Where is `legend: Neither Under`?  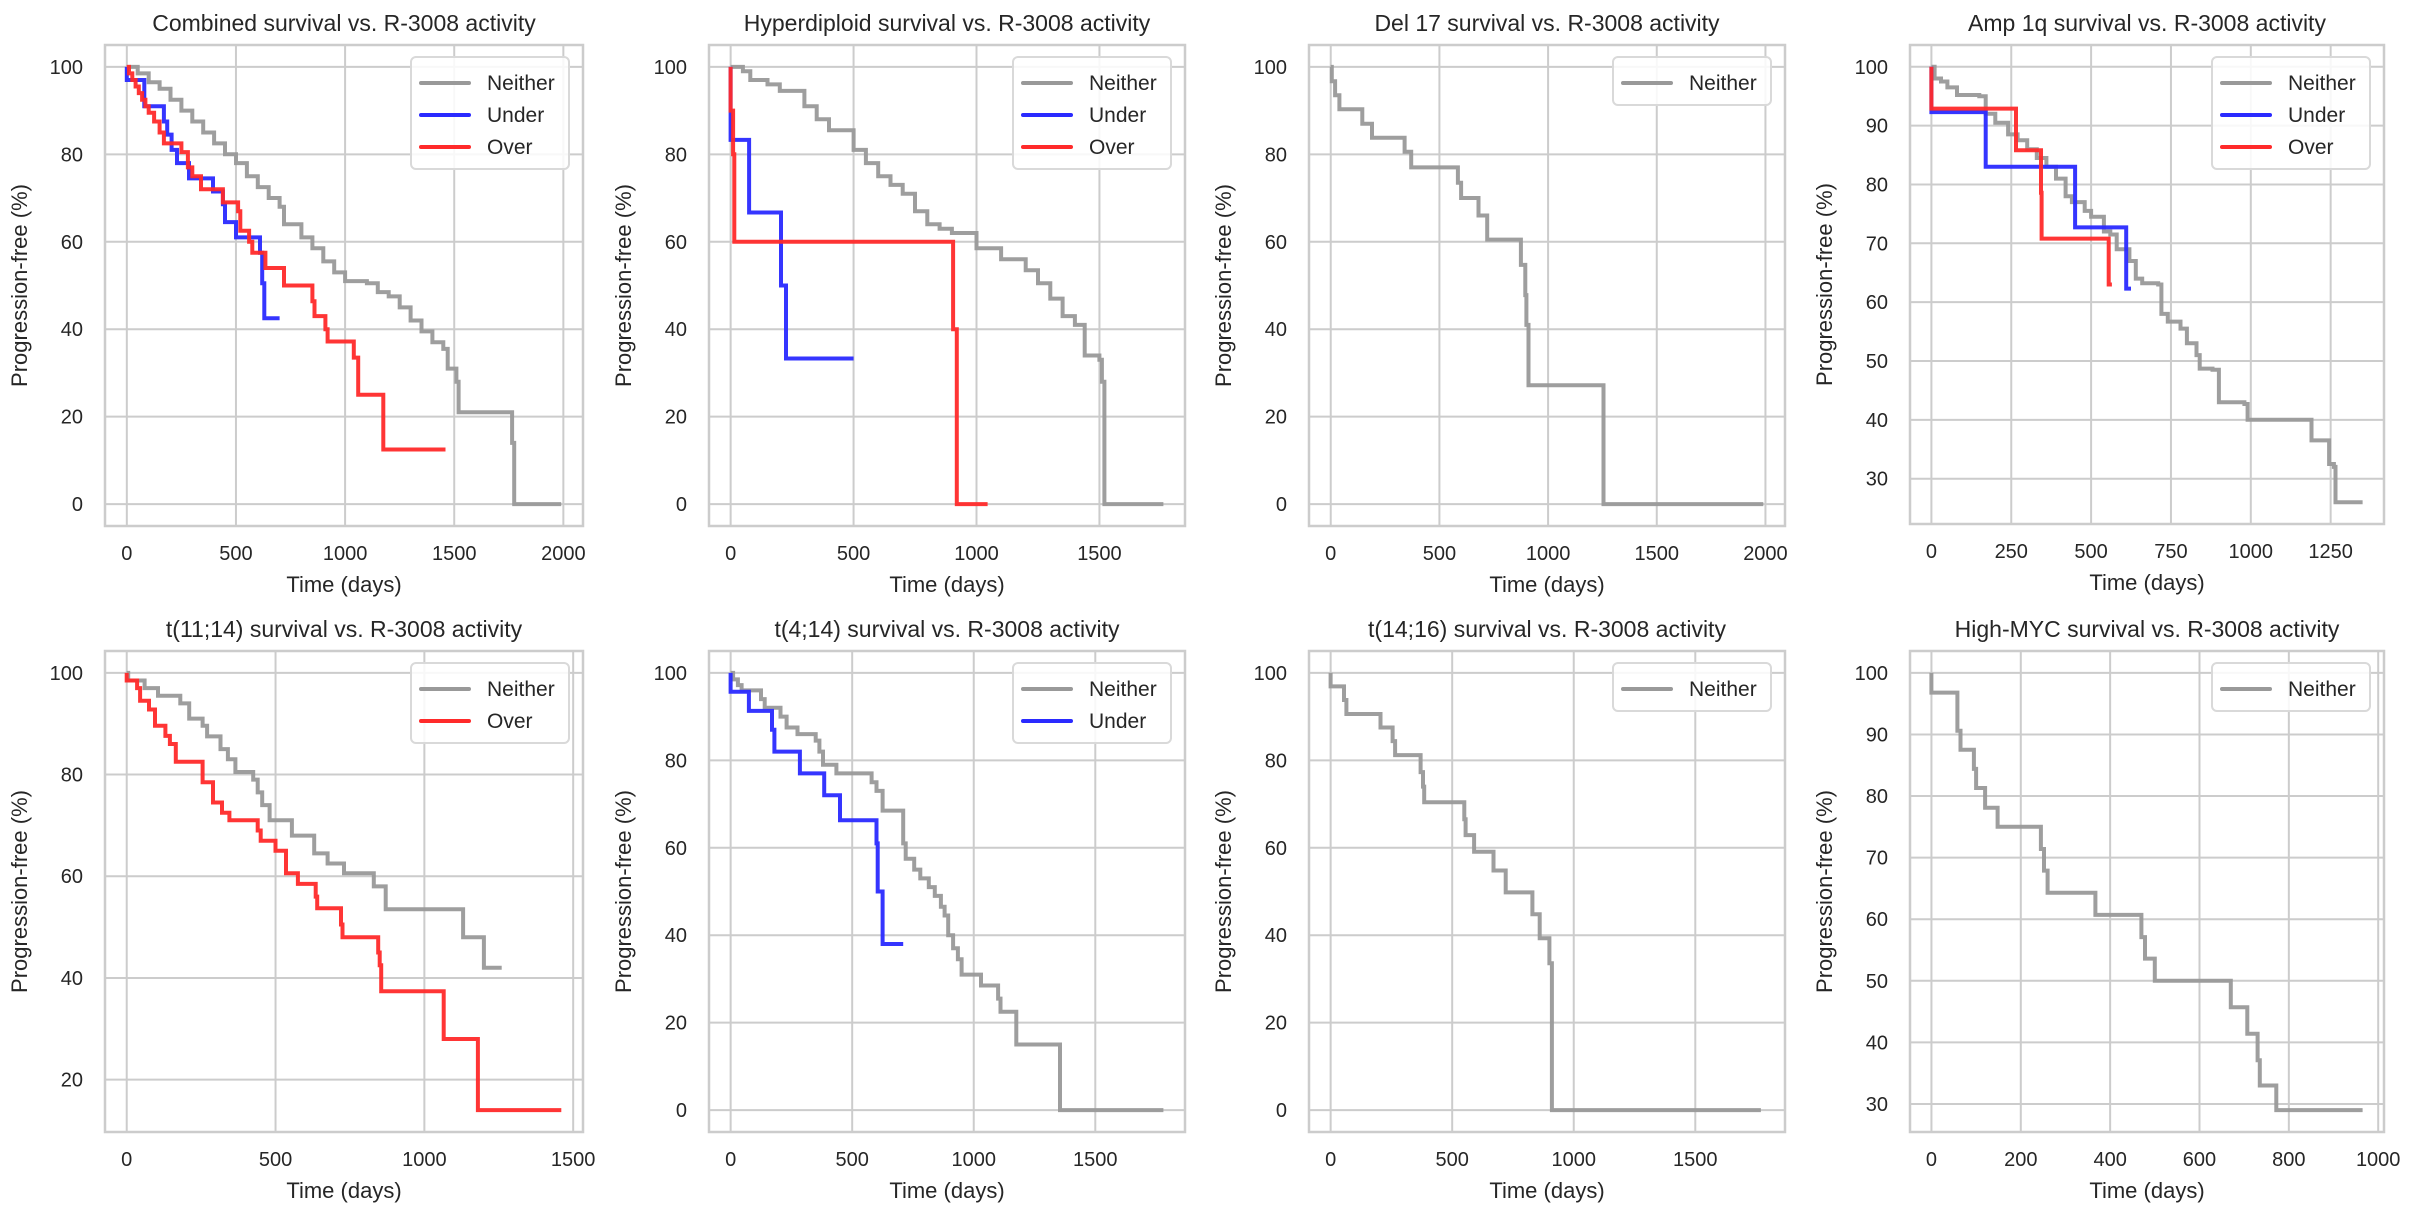 legend: Neither Under is located at coordinates (1092, 703).